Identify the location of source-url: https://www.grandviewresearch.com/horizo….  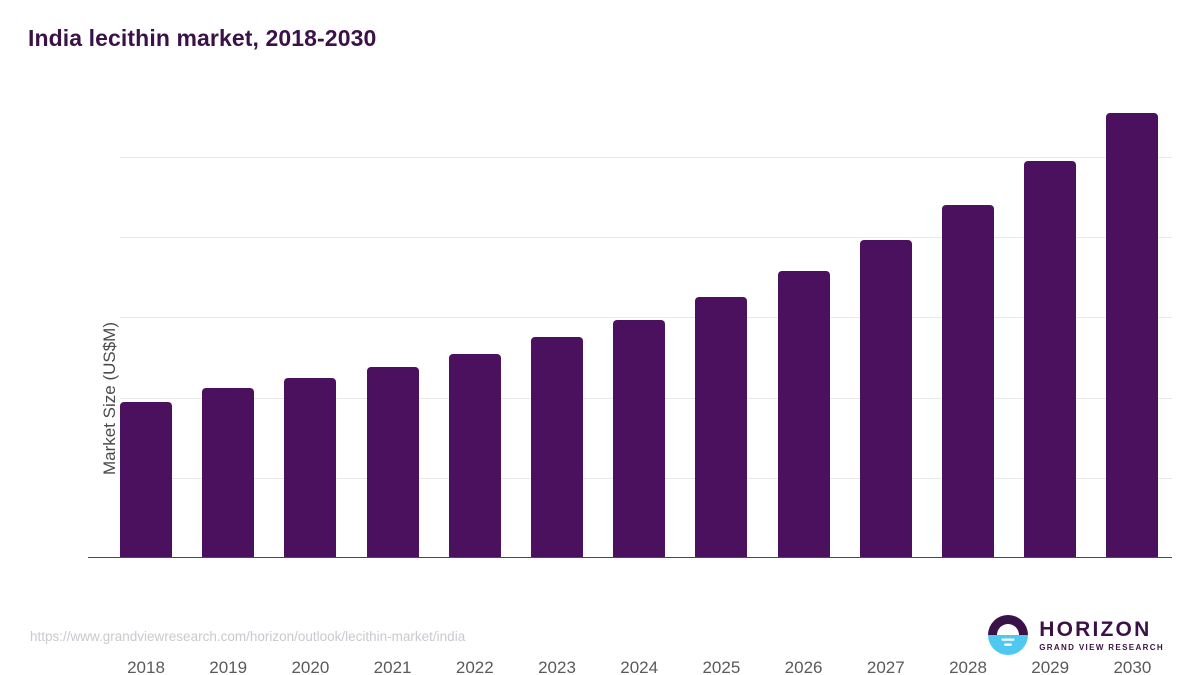
(248, 636).